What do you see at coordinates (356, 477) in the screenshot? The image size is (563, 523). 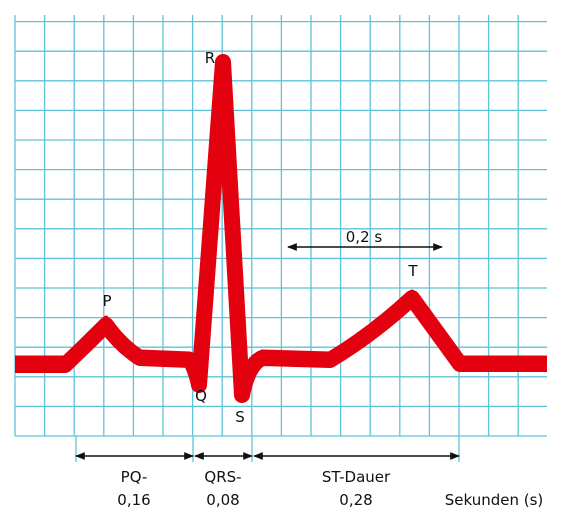 I see `interval-st-name: ST-Dauer` at bounding box center [356, 477].